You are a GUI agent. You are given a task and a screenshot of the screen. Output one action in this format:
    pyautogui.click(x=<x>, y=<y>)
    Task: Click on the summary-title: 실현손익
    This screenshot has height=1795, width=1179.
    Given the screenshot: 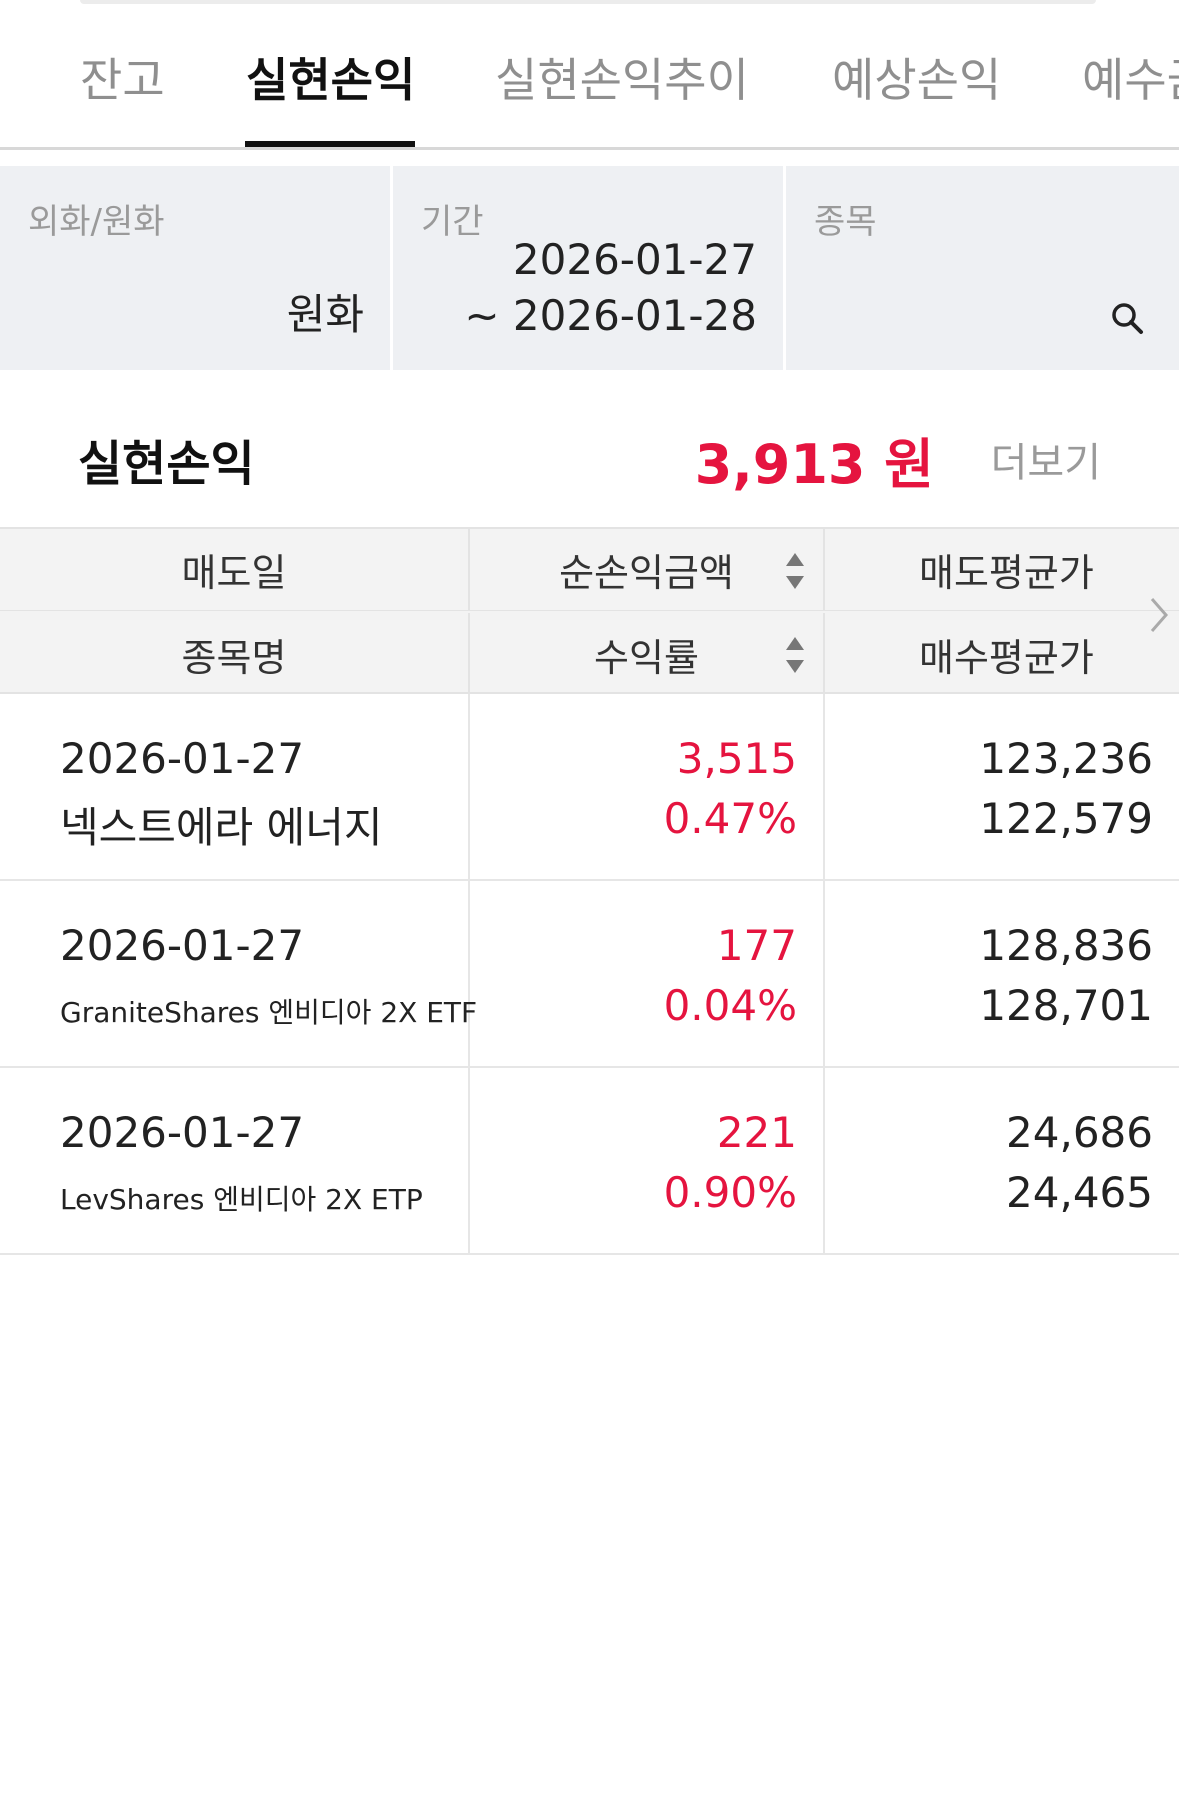 What is the action you would take?
    pyautogui.click(x=166, y=464)
    